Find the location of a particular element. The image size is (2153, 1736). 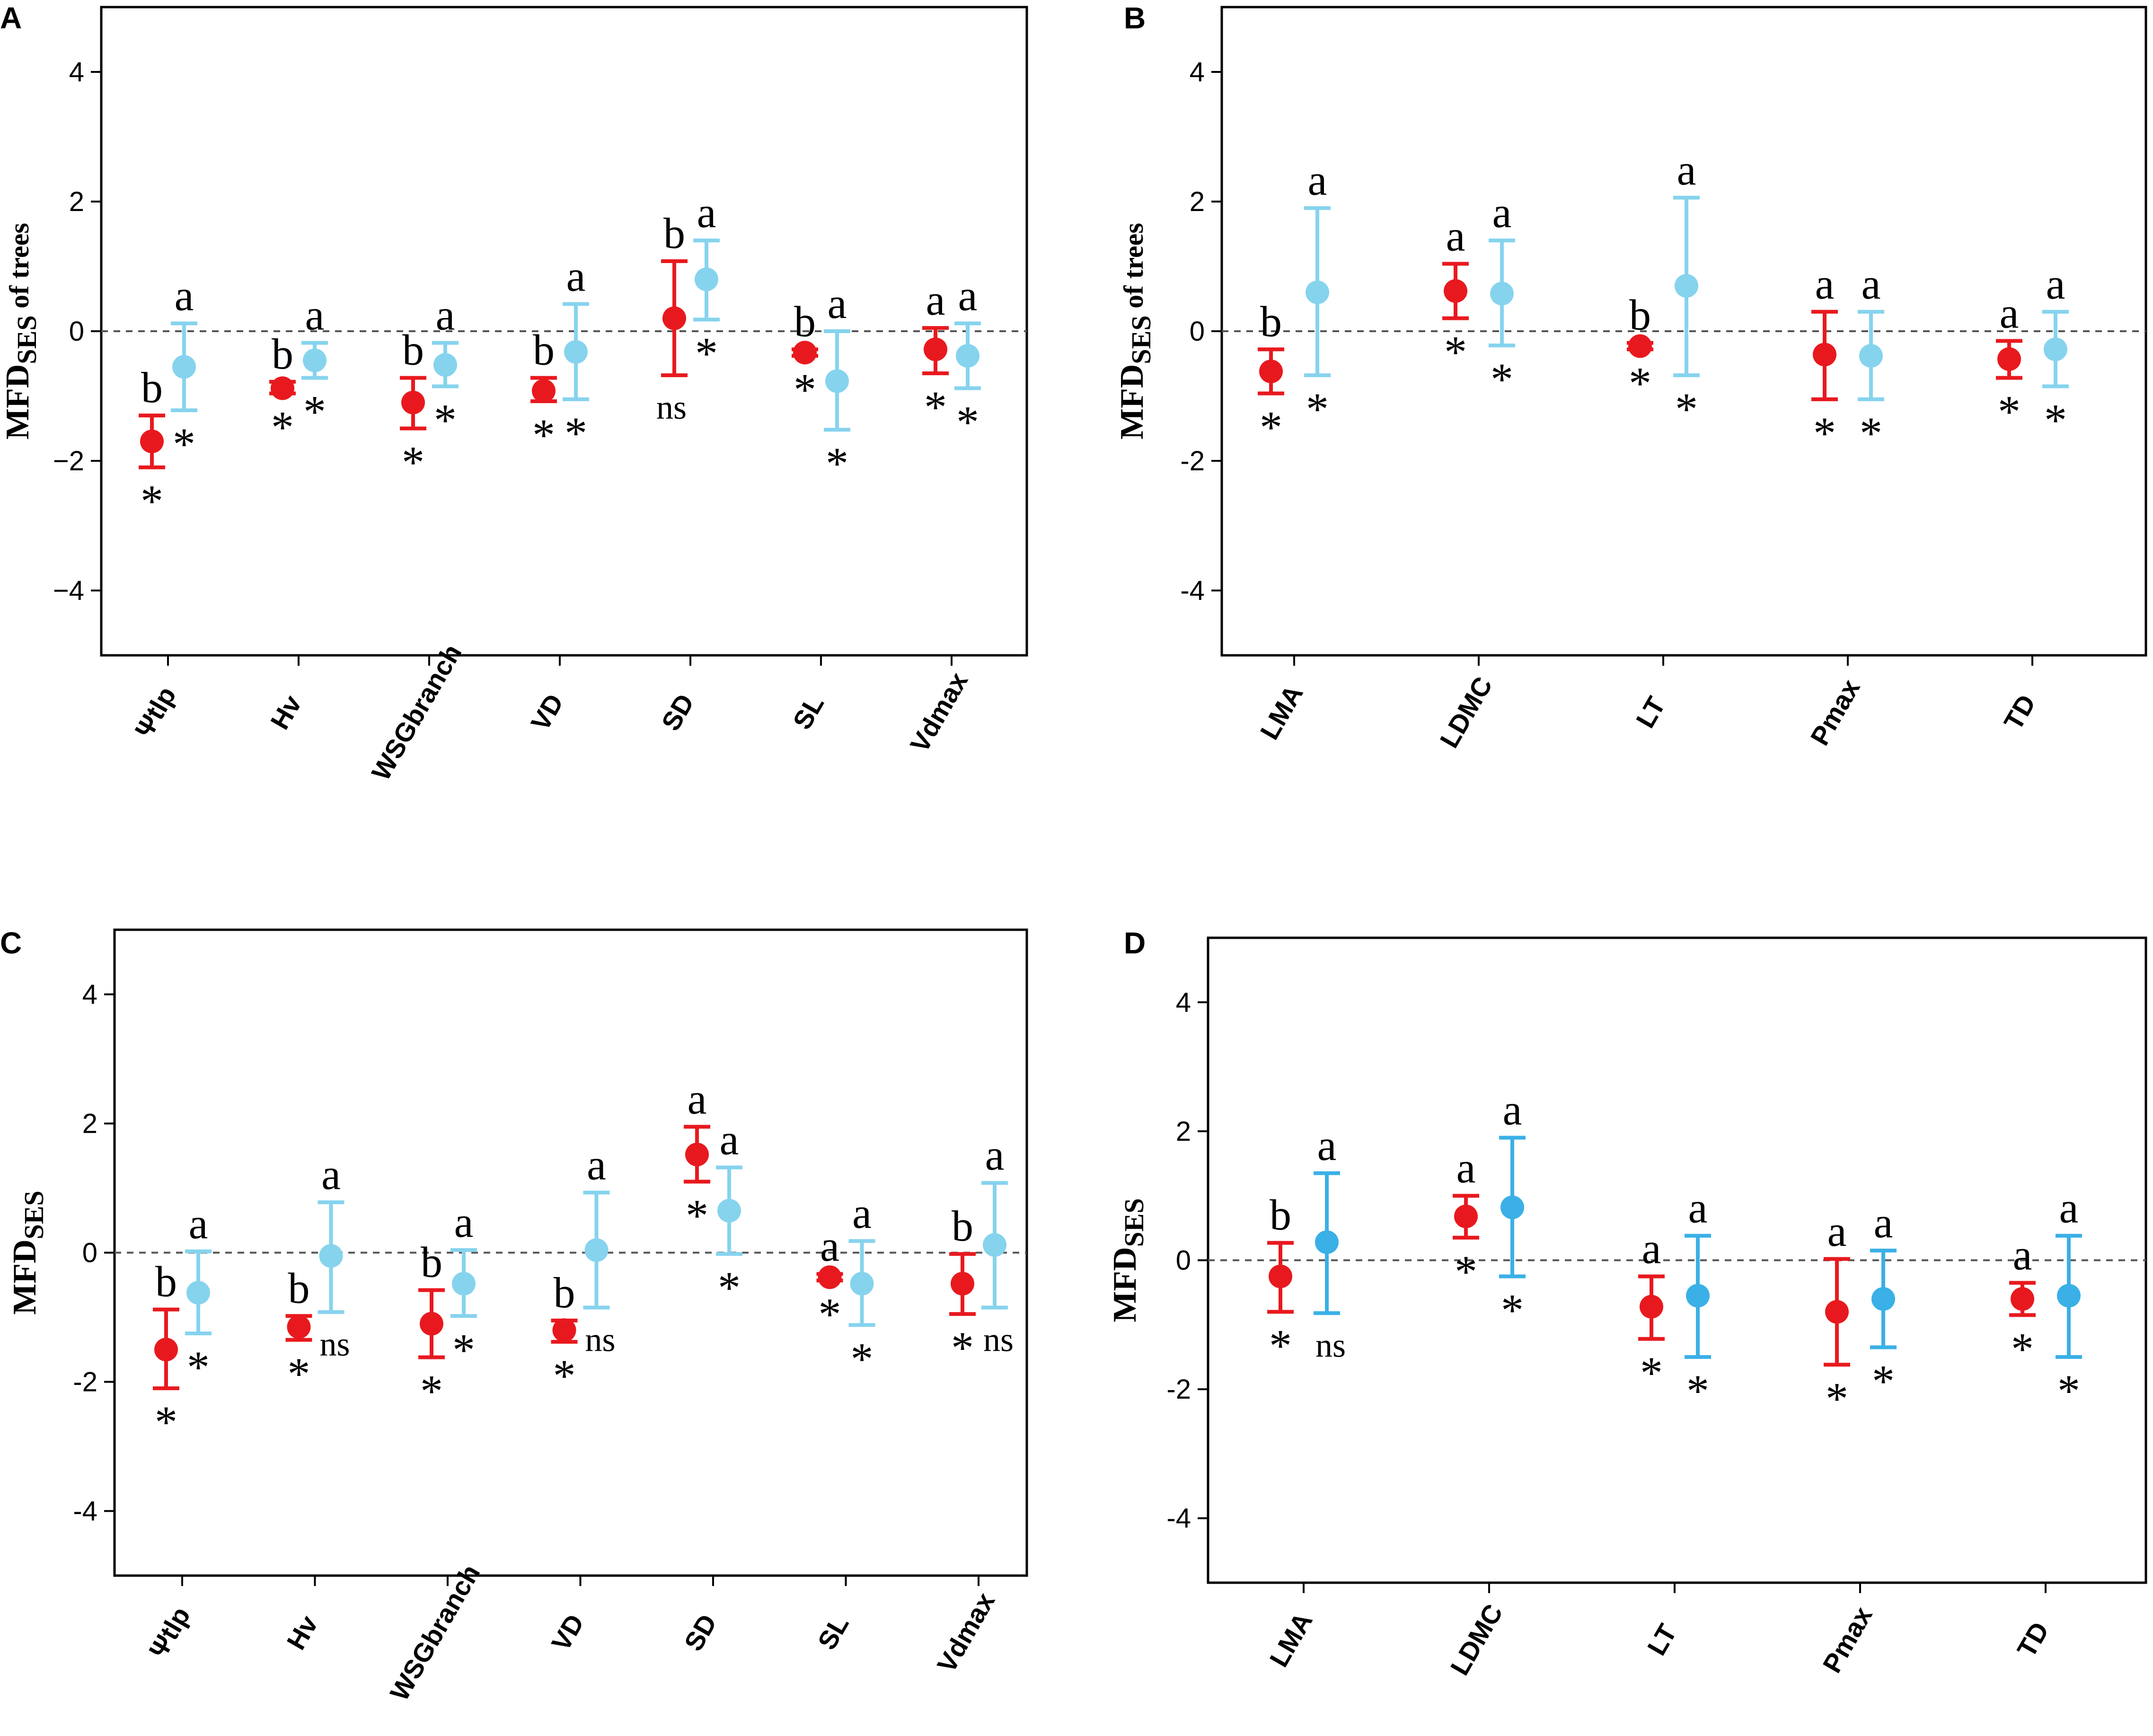

y-tick-label: -4 is located at coordinates (1178, 1518).